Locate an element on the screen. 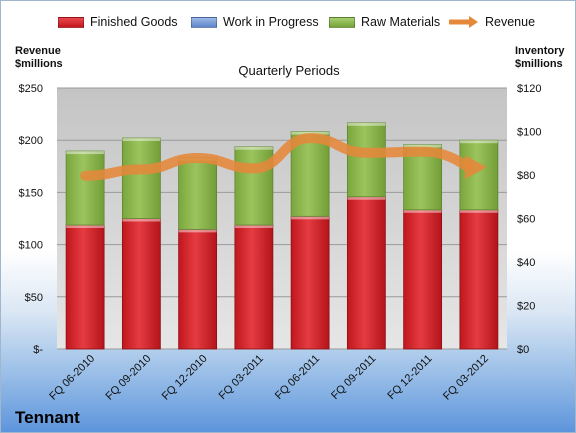 The width and height of the screenshot is (576, 433). right-axis-title-text: Inventory $millions is located at coordinates (540, 57).